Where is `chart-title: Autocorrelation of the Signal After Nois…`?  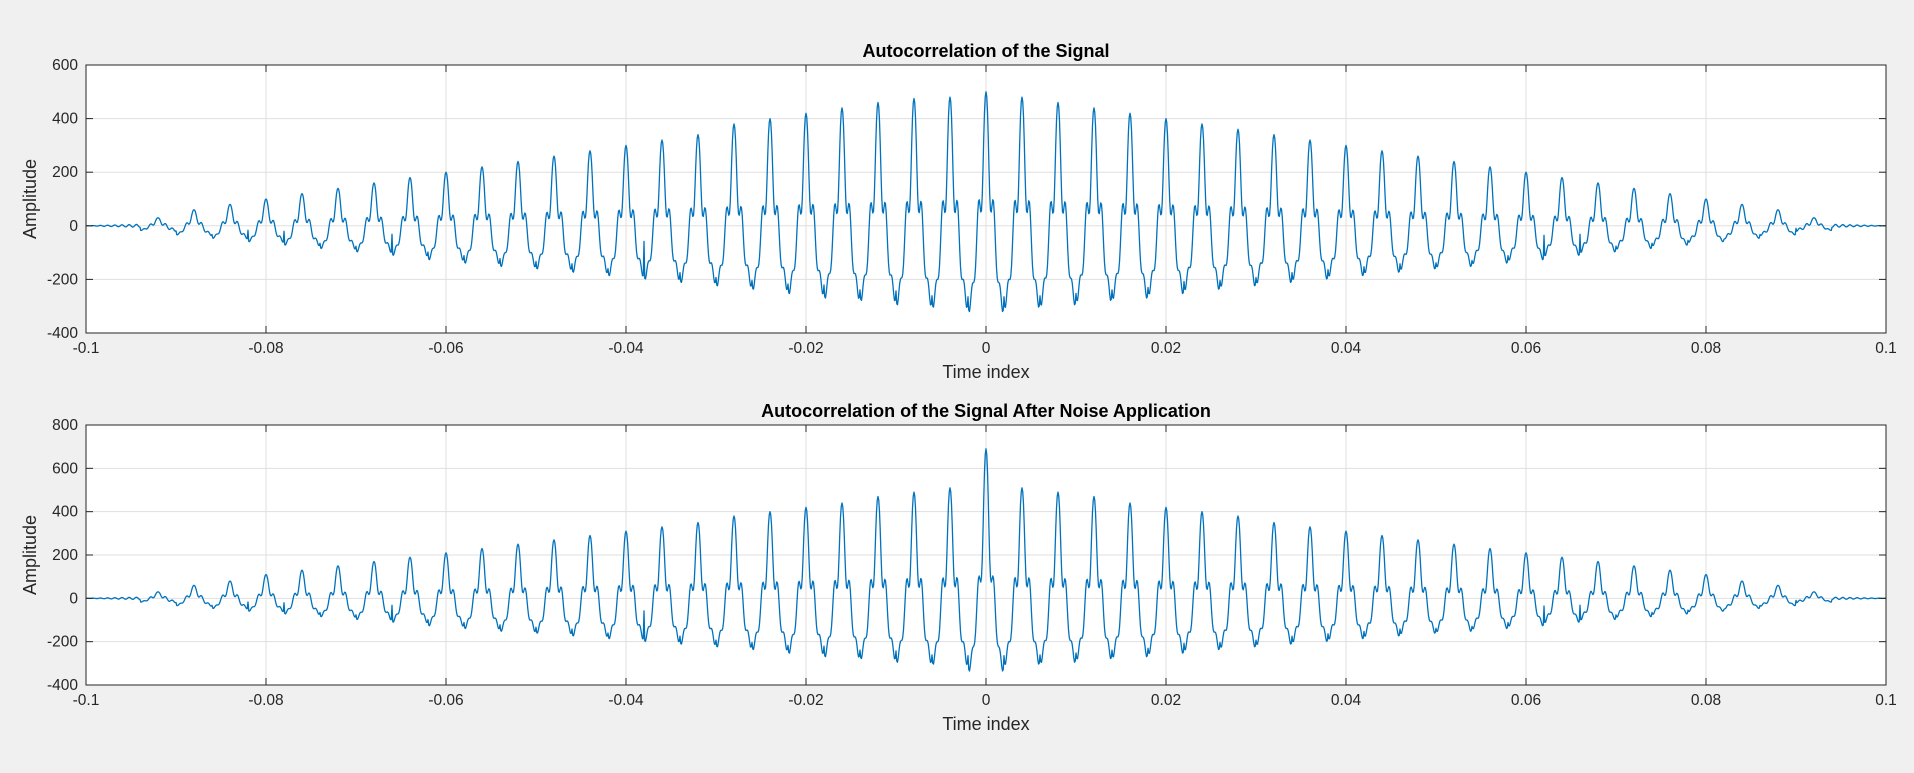 chart-title: Autocorrelation of the Signal After Nois… is located at coordinates (986, 411).